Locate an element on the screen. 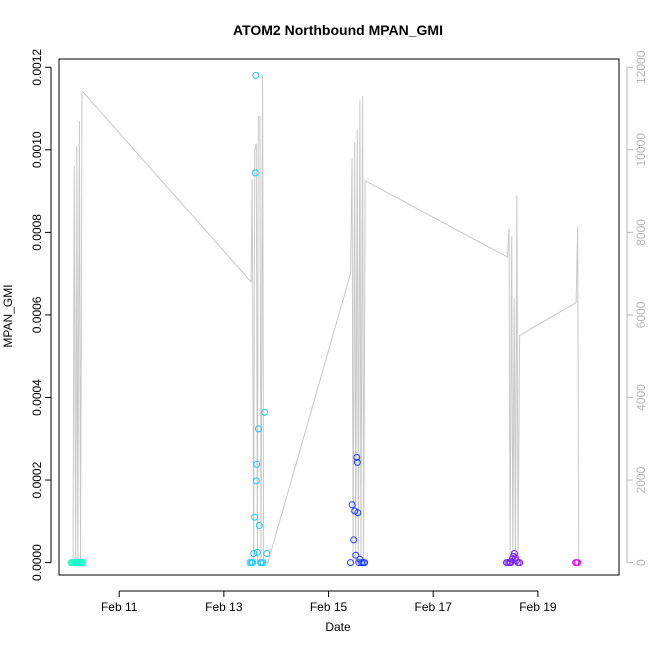  y2-tick-label: 12000 is located at coordinates (641, 67).